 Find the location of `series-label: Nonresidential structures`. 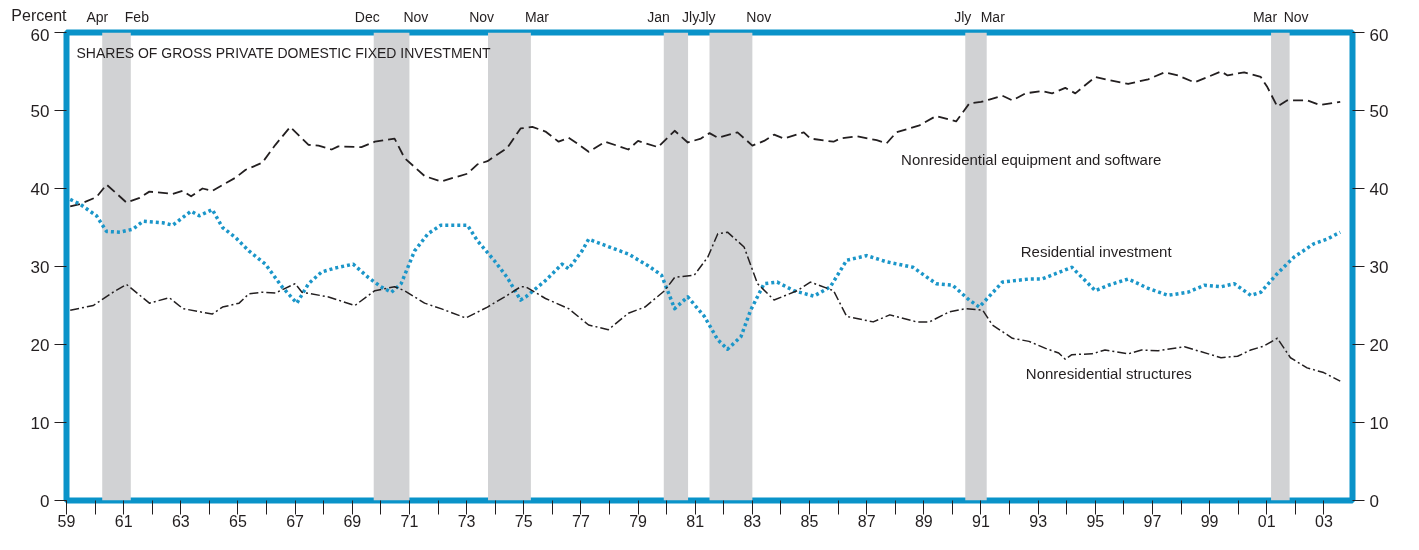

series-label: Nonresidential structures is located at coordinates (1108, 373).